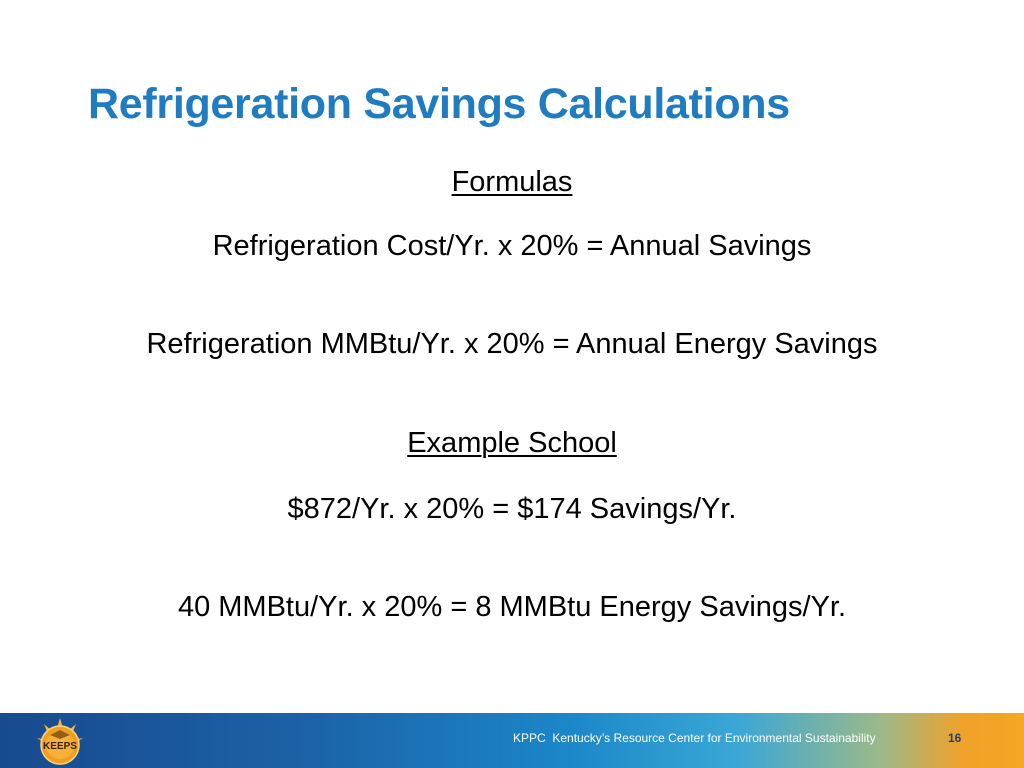  I want to click on example-heading: Example School, so click(512, 443).